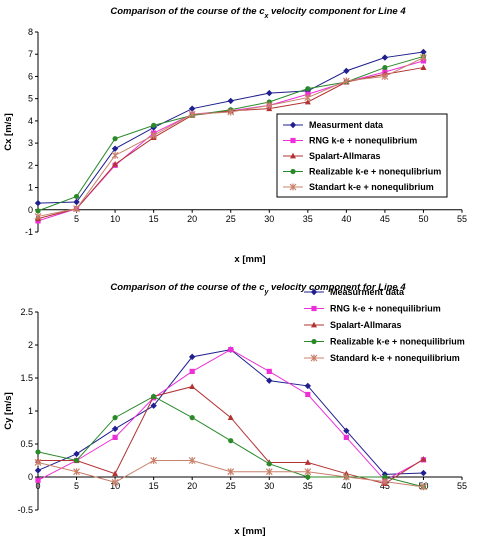  Describe the element at coordinates (30, 99) in the screenshot. I see `y-tick-label: 5` at that location.